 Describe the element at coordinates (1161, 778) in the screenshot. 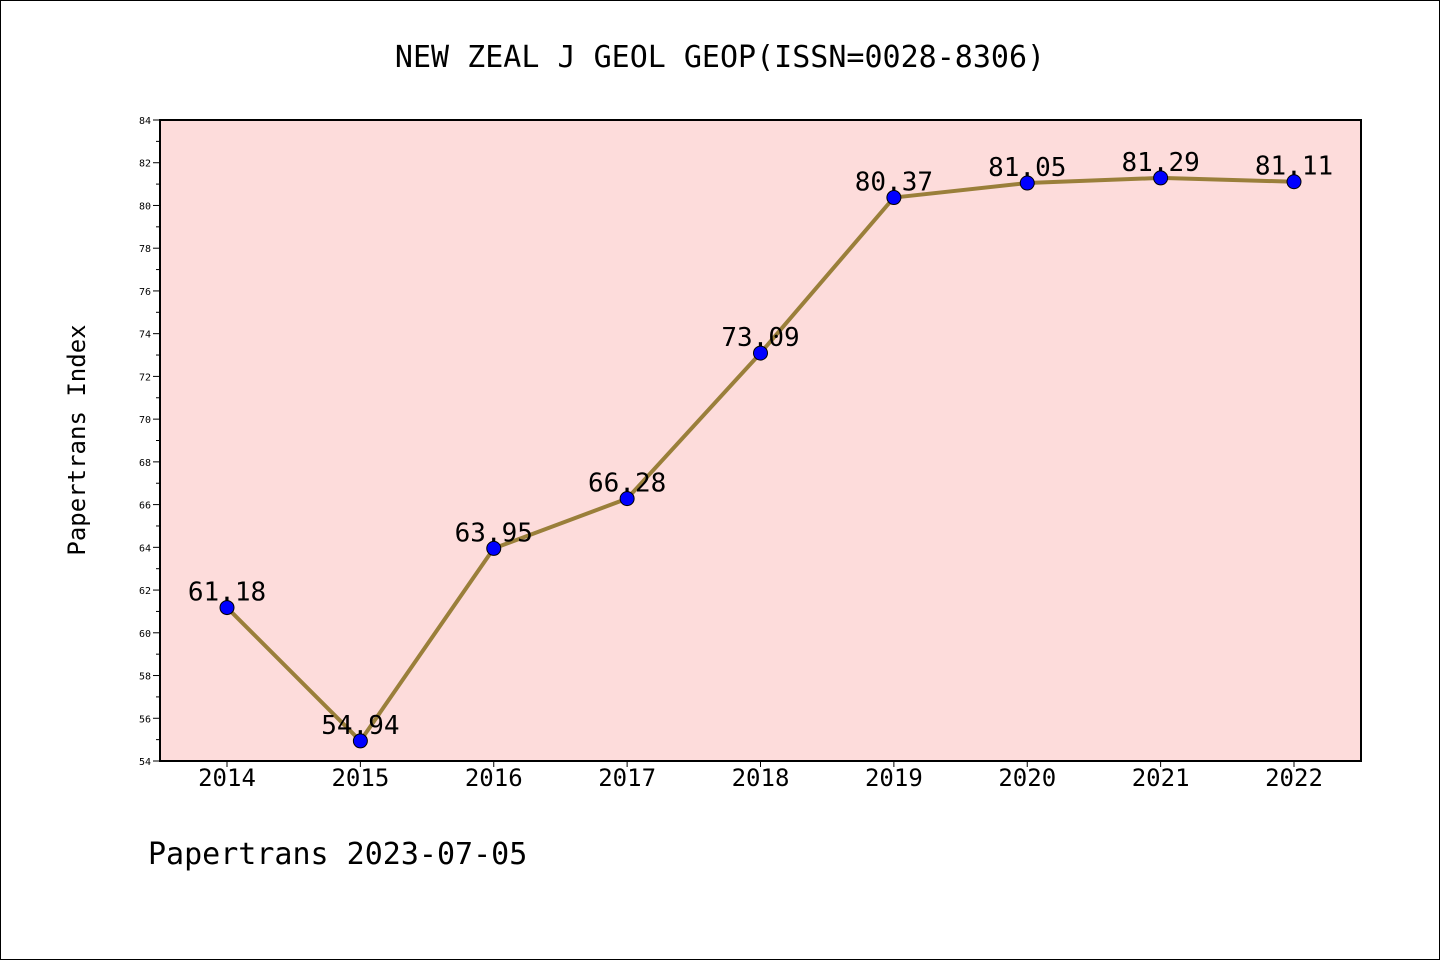

I see `x-tick-label: 2021` at that location.